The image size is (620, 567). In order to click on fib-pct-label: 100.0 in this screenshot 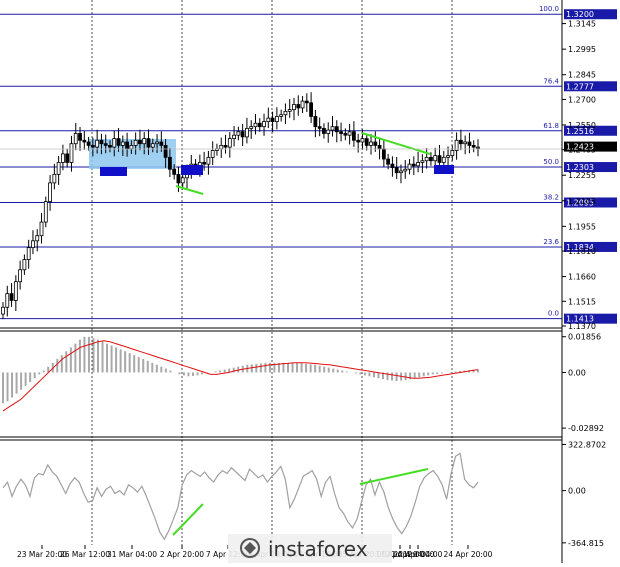, I will do `click(549, 9)`.